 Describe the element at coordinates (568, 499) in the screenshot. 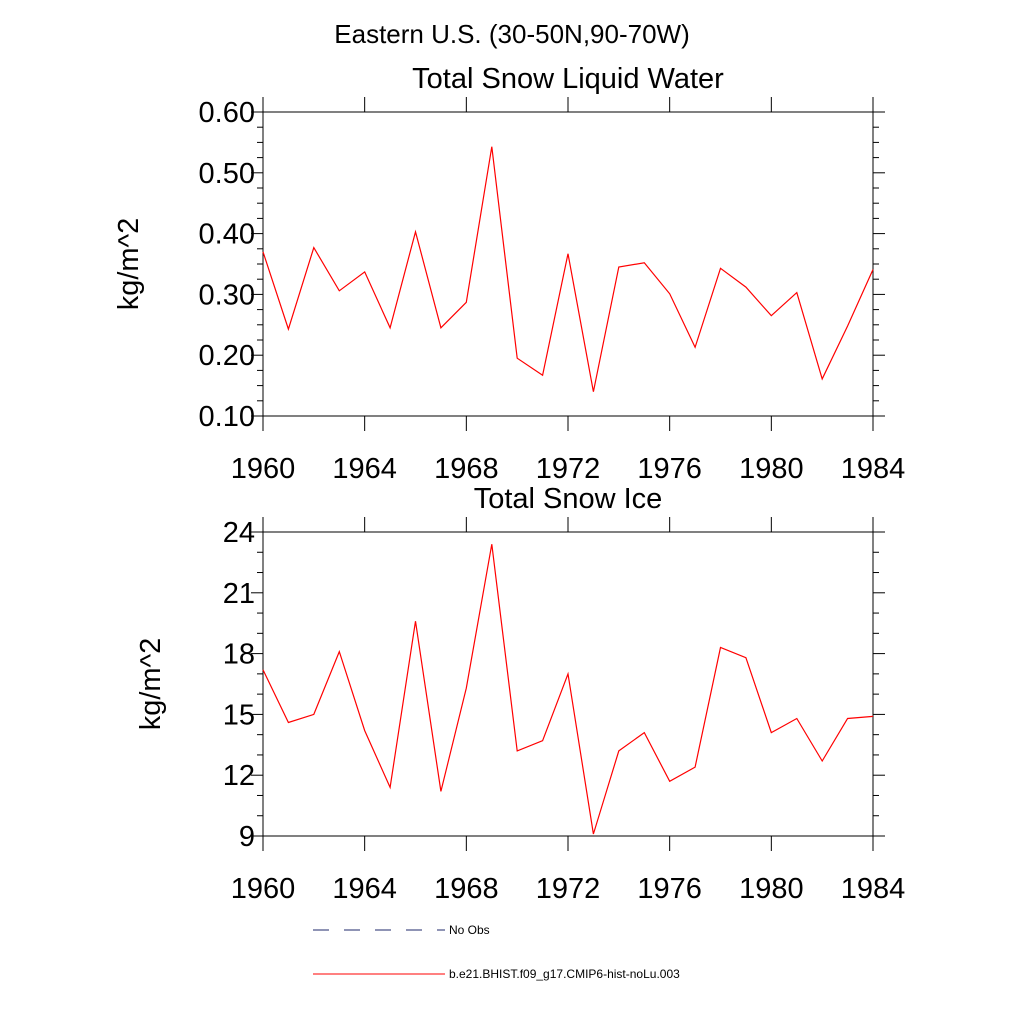

I see `chart-title: Total Snow Ice` at that location.